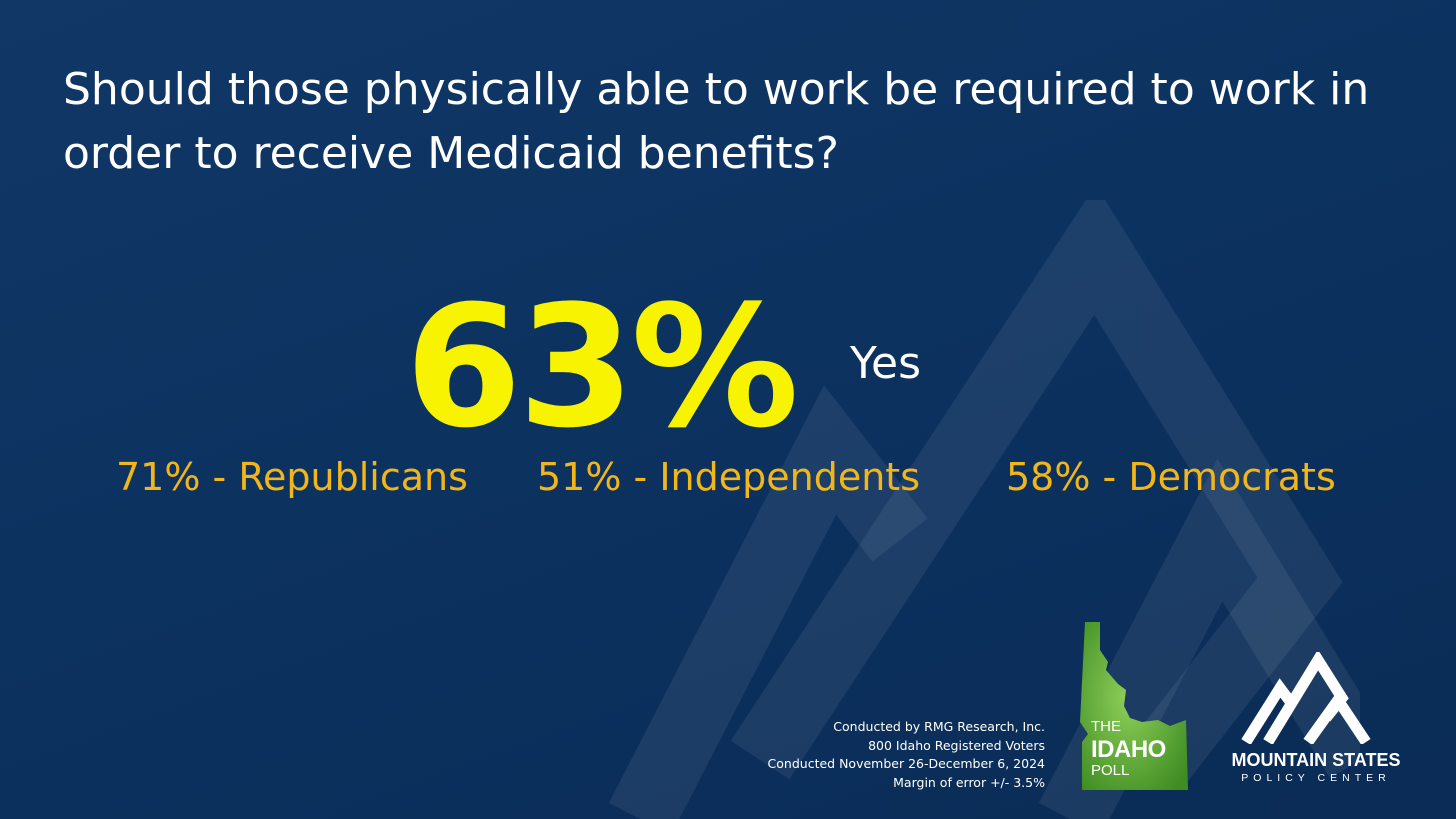 The width and height of the screenshot is (1456, 819). Describe the element at coordinates (1316, 778) in the screenshot. I see `policy-center-subtitle: POLICY CENTER` at that location.